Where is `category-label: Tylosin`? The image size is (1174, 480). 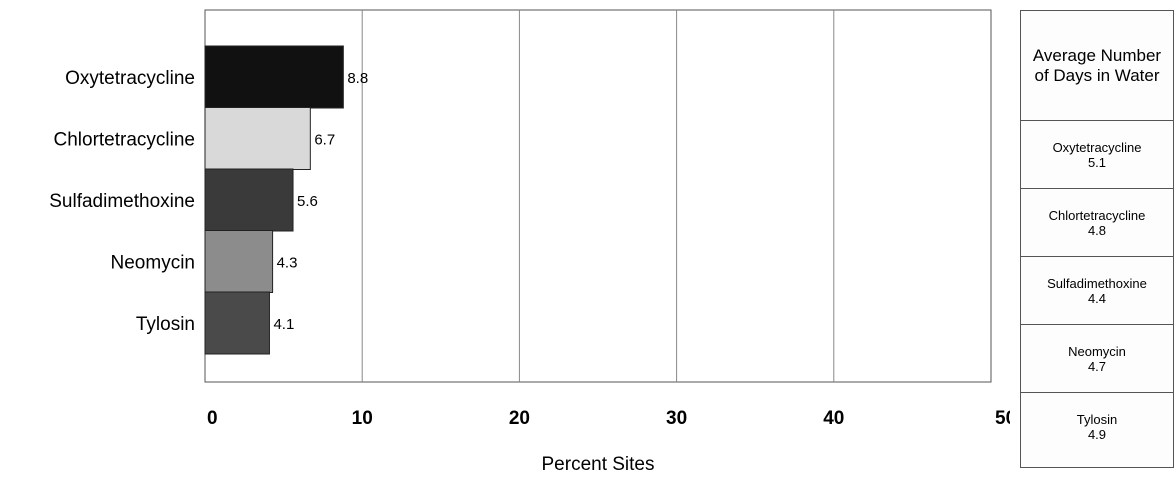 category-label: Tylosin is located at coordinates (165, 324).